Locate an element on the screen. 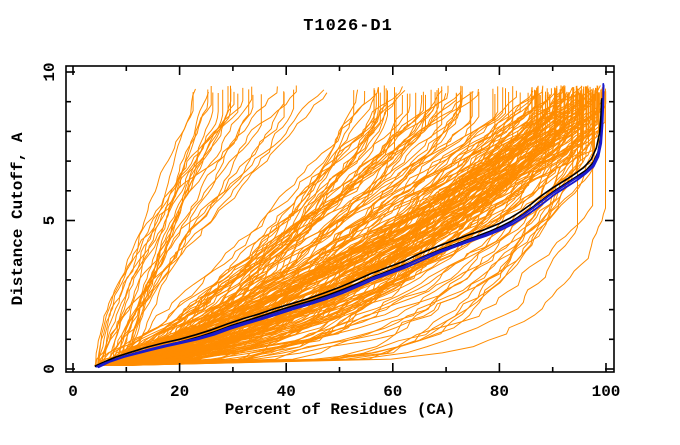 The height and width of the screenshot is (445, 680). x-tick-label: 20 is located at coordinates (179, 392).